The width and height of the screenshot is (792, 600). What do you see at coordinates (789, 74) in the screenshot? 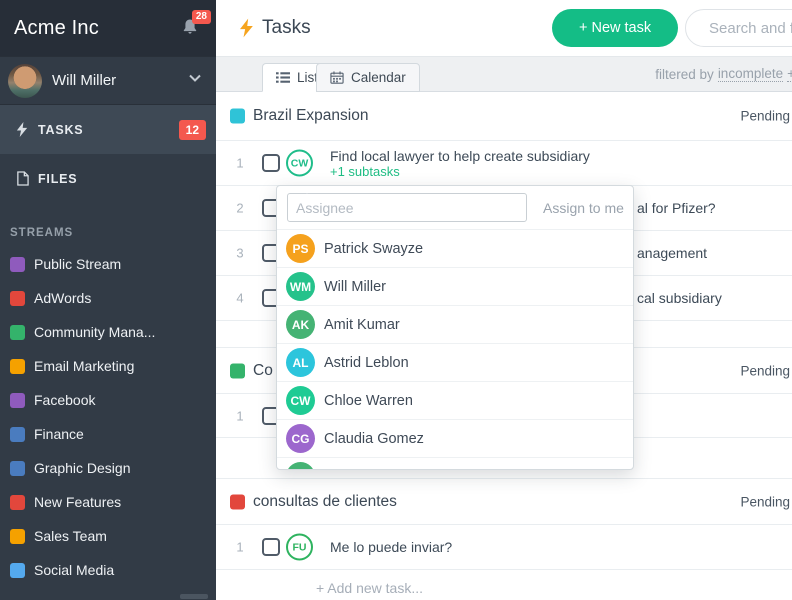
I see `filter-add: +` at bounding box center [789, 74].